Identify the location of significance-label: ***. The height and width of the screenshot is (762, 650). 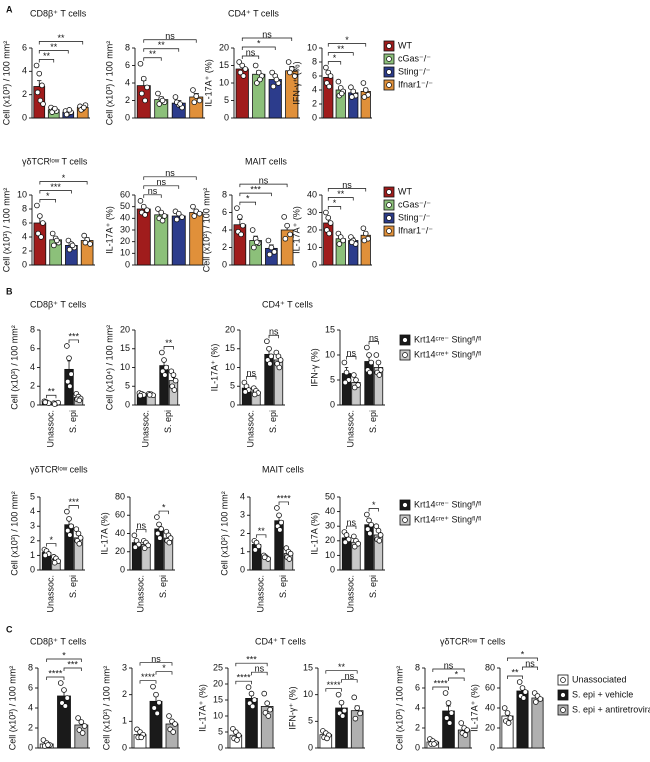
(255, 190).